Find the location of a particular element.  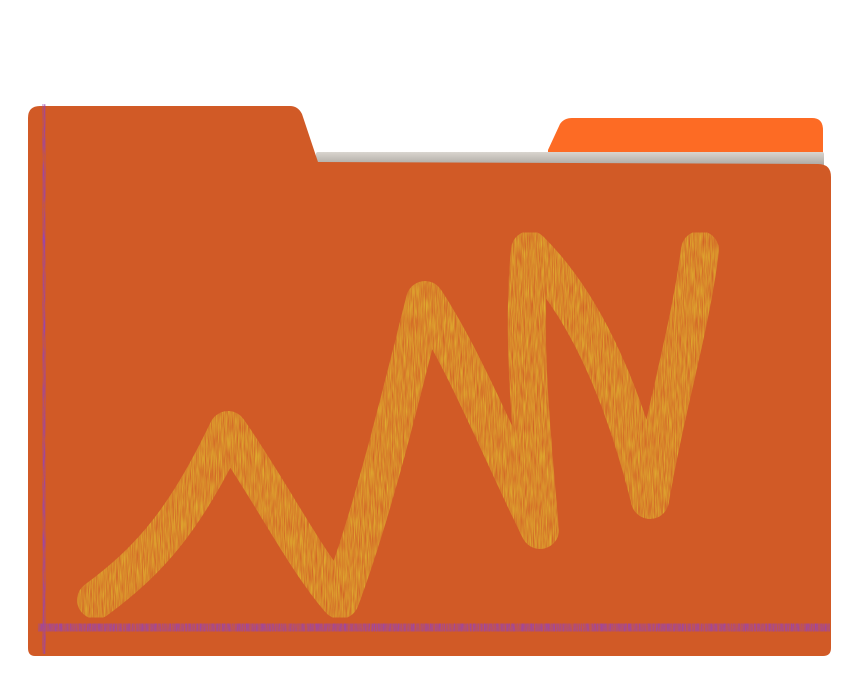

crayon-axis-vertical is located at coordinates (44, 379).